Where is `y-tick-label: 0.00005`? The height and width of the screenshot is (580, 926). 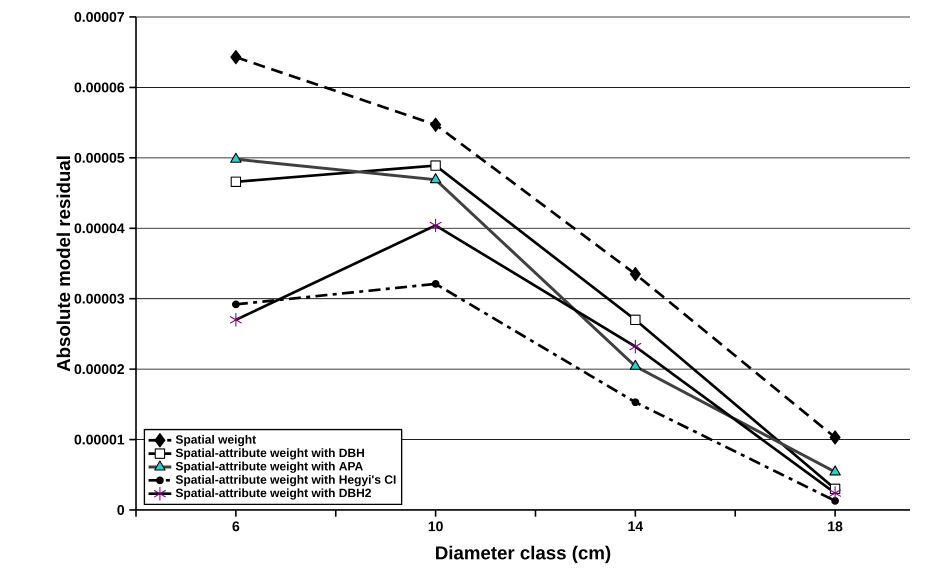
y-tick-label: 0.00005 is located at coordinates (99, 157).